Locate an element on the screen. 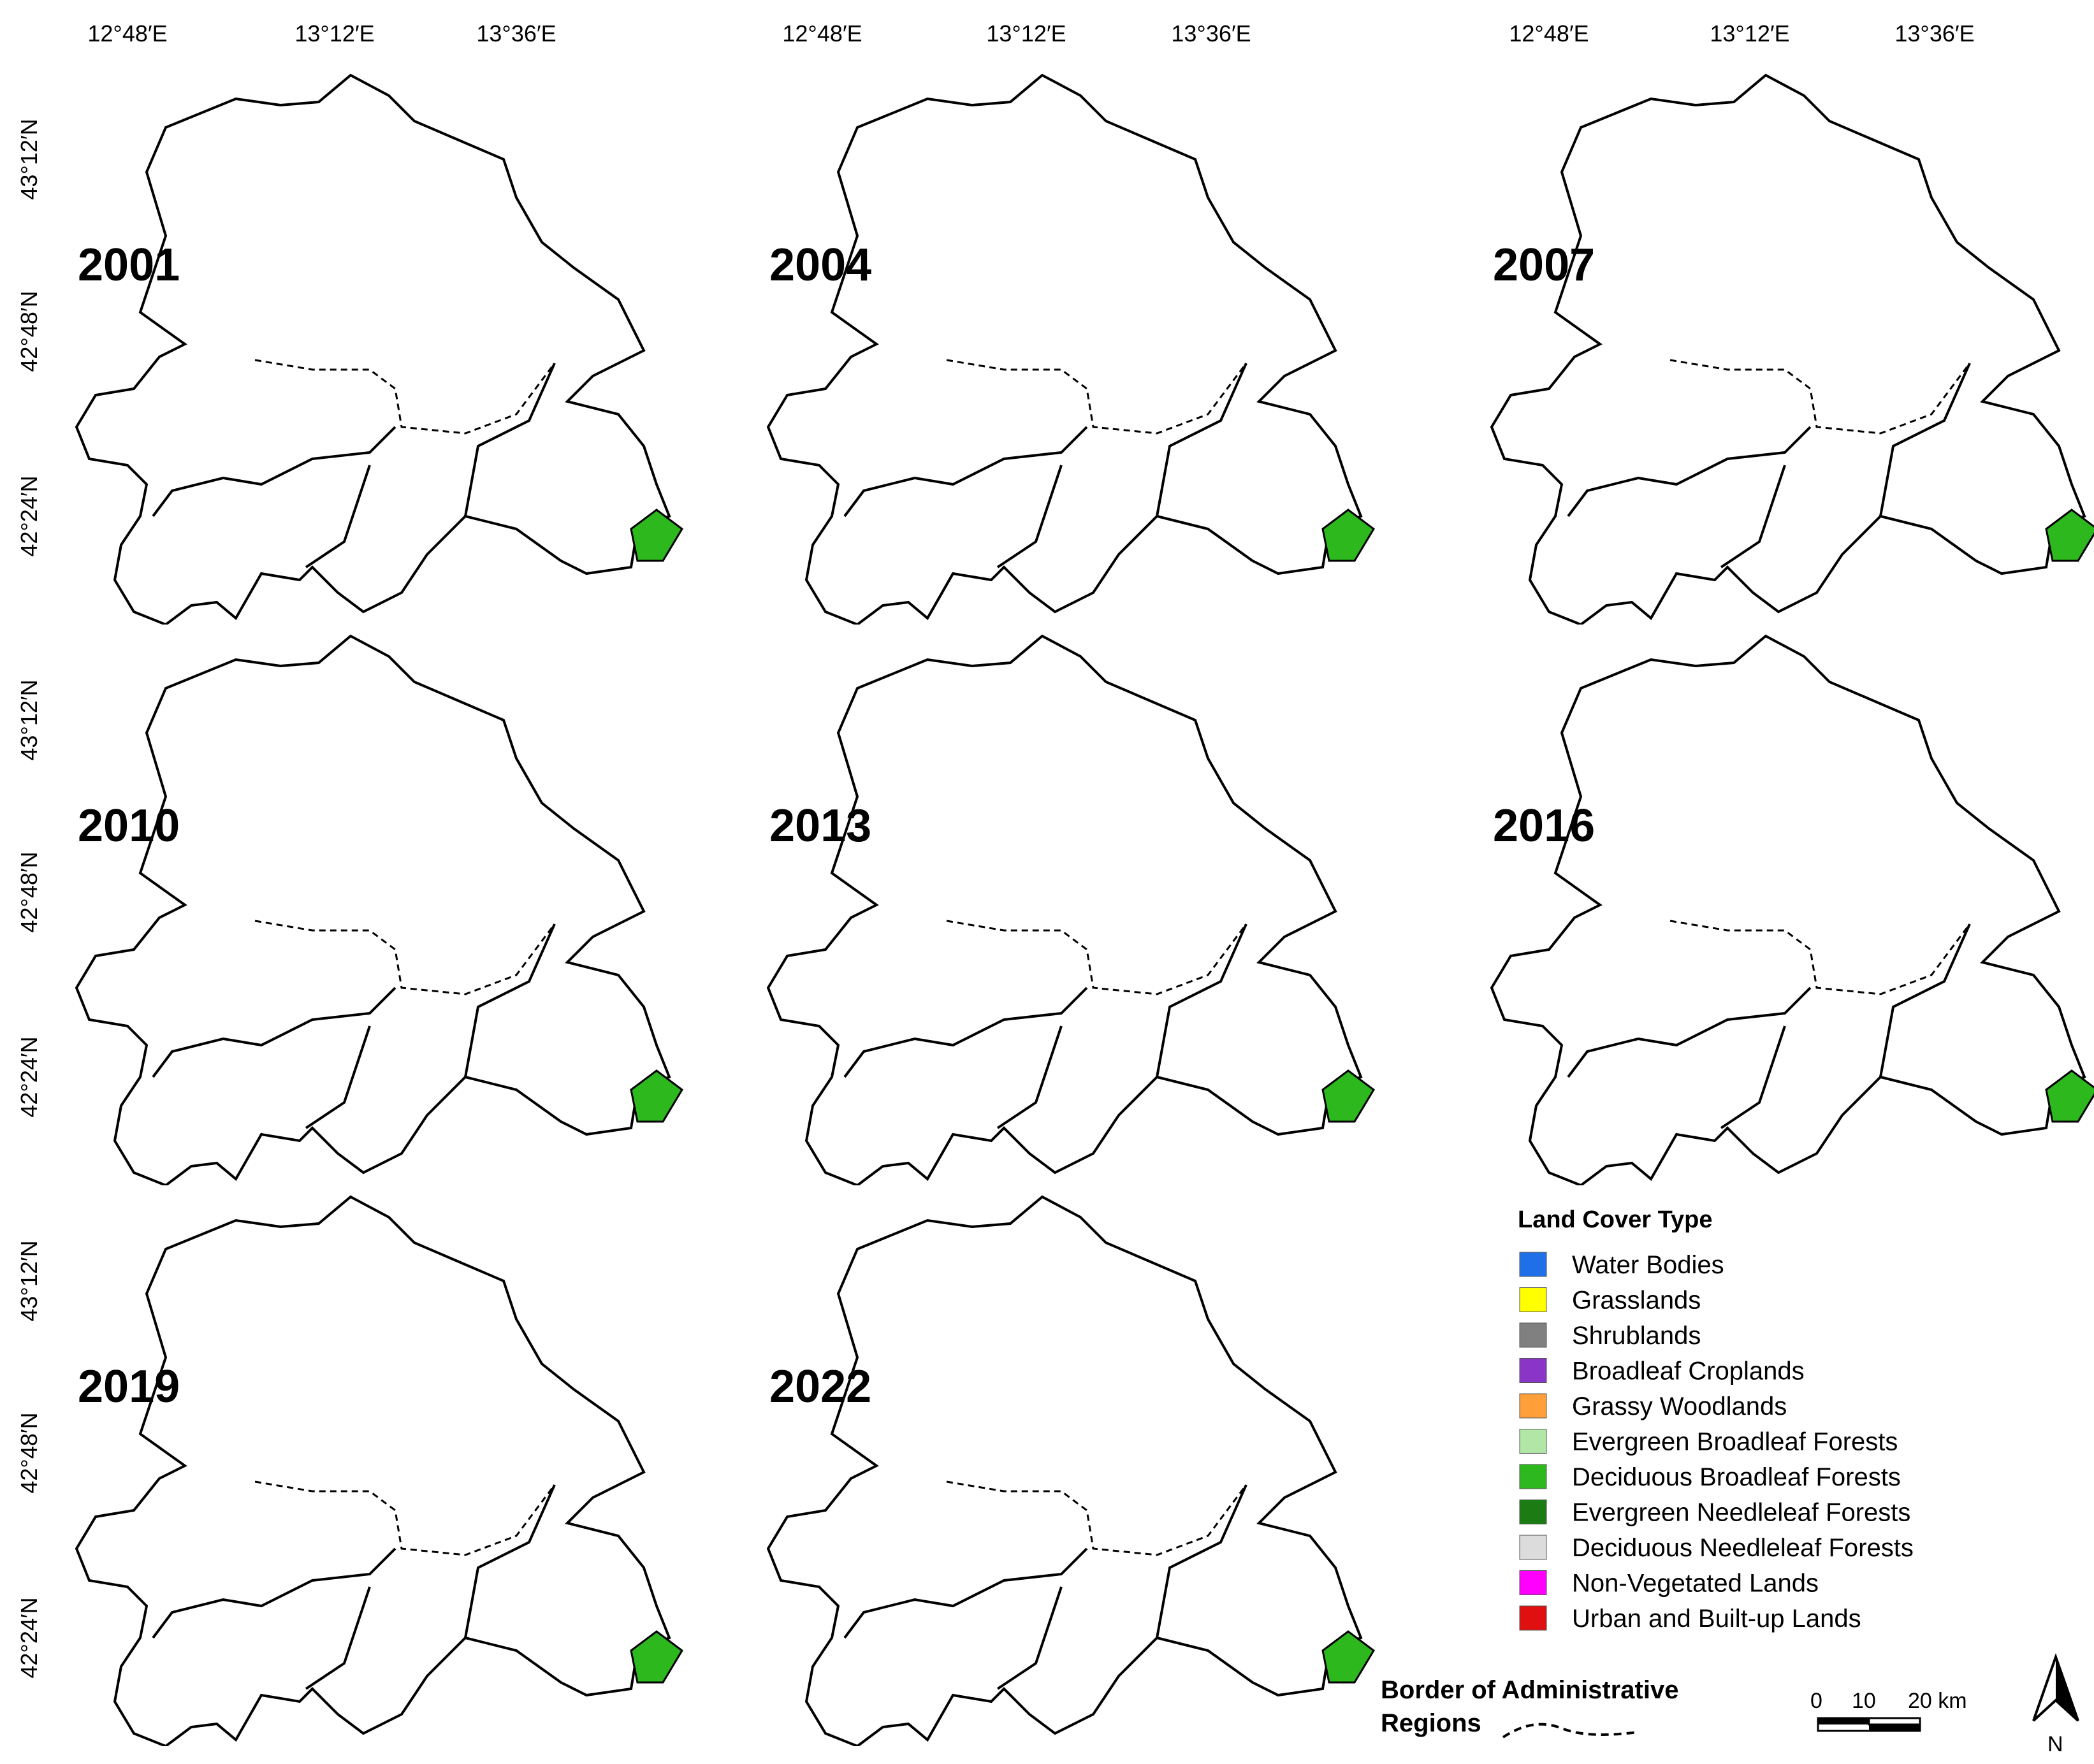 The width and height of the screenshot is (2094, 1764). scale-bar-outline is located at coordinates (1869, 1724).